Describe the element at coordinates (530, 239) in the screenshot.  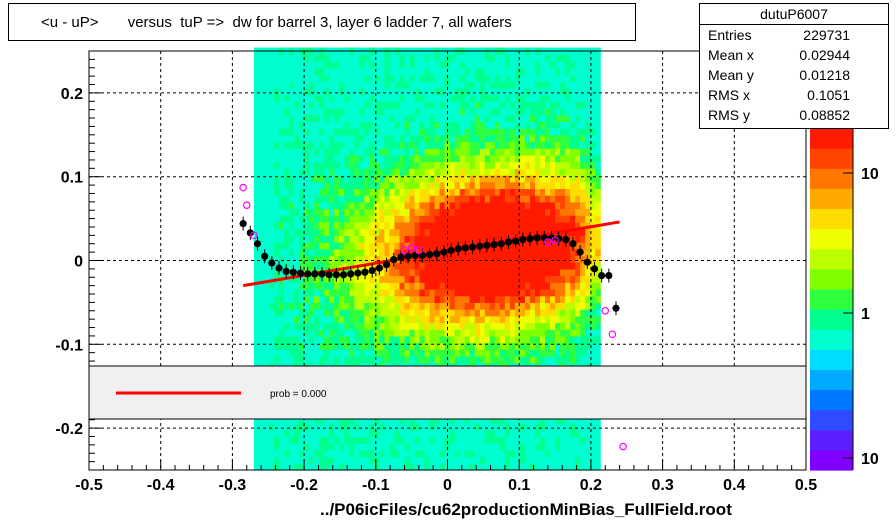
I see `profile-point` at that location.